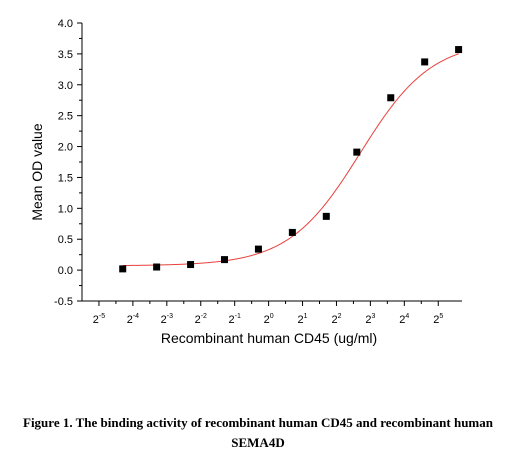  What do you see at coordinates (234, 319) in the screenshot?
I see `x-tick-label: 2-1` at bounding box center [234, 319].